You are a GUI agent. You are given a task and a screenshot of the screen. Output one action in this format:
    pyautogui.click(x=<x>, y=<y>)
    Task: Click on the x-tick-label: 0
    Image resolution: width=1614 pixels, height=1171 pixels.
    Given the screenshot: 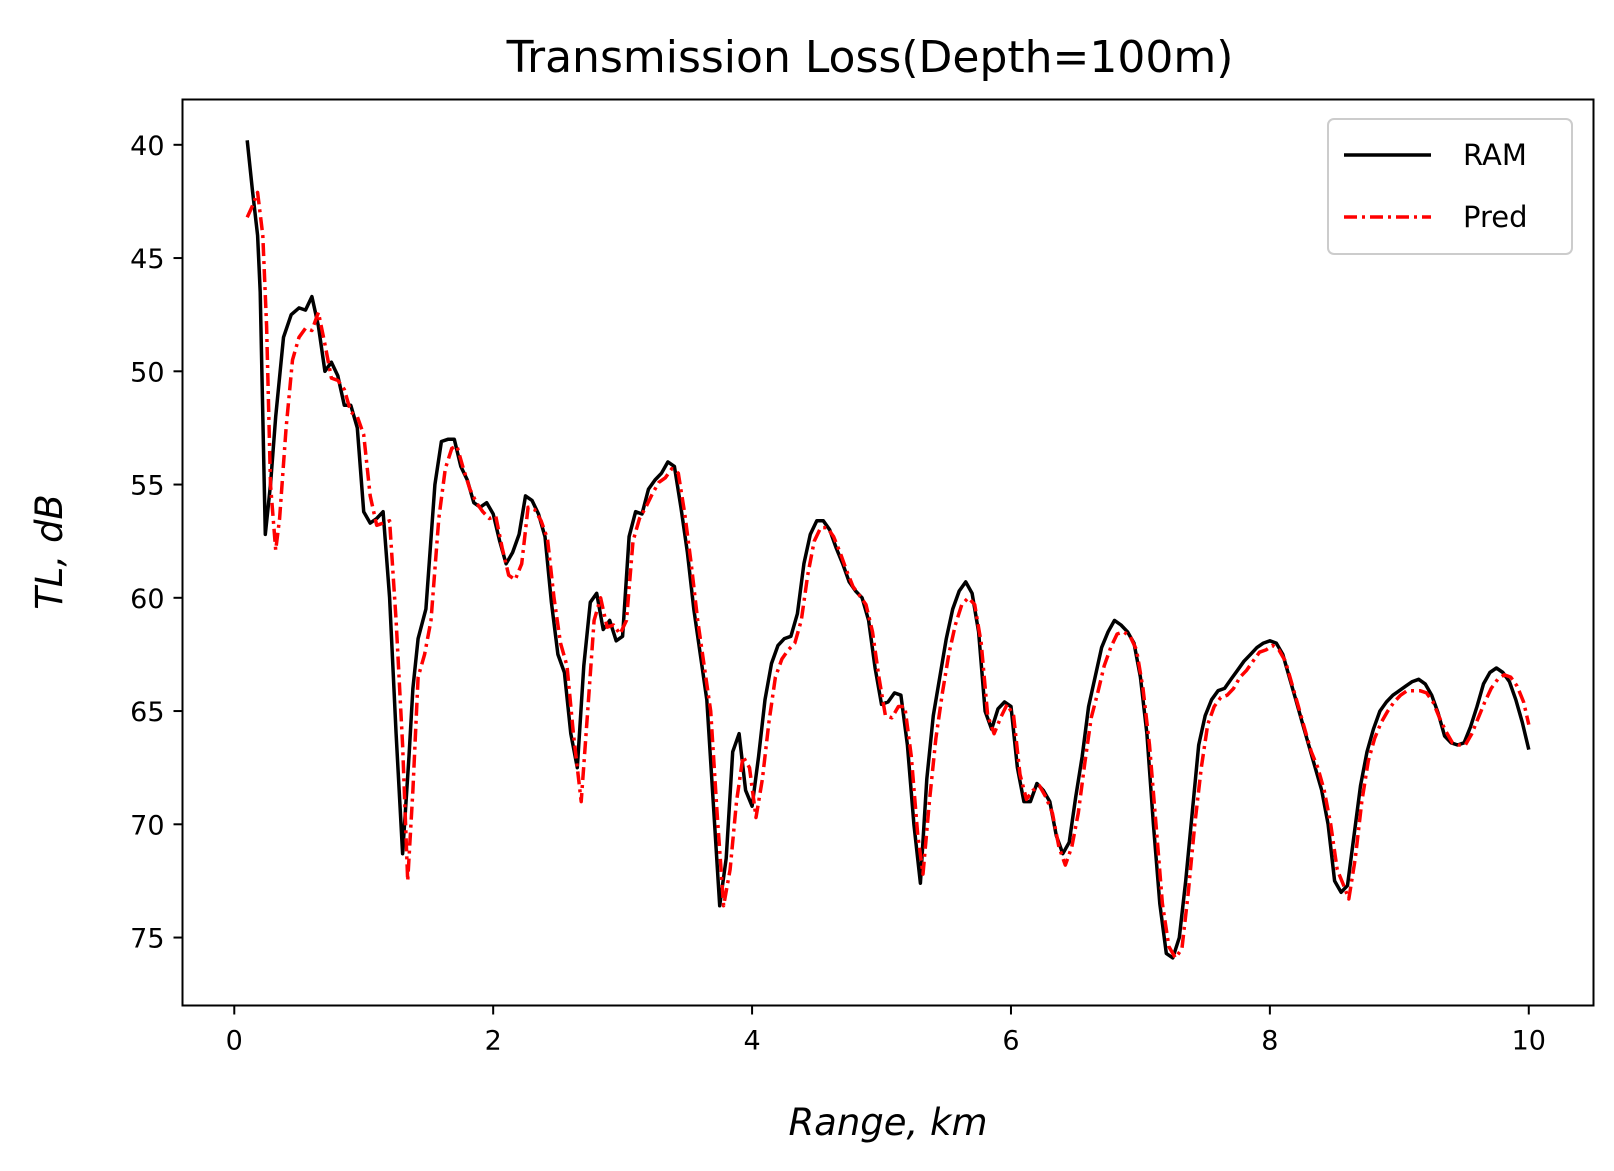 What is the action you would take?
    pyautogui.click(x=234, y=1041)
    